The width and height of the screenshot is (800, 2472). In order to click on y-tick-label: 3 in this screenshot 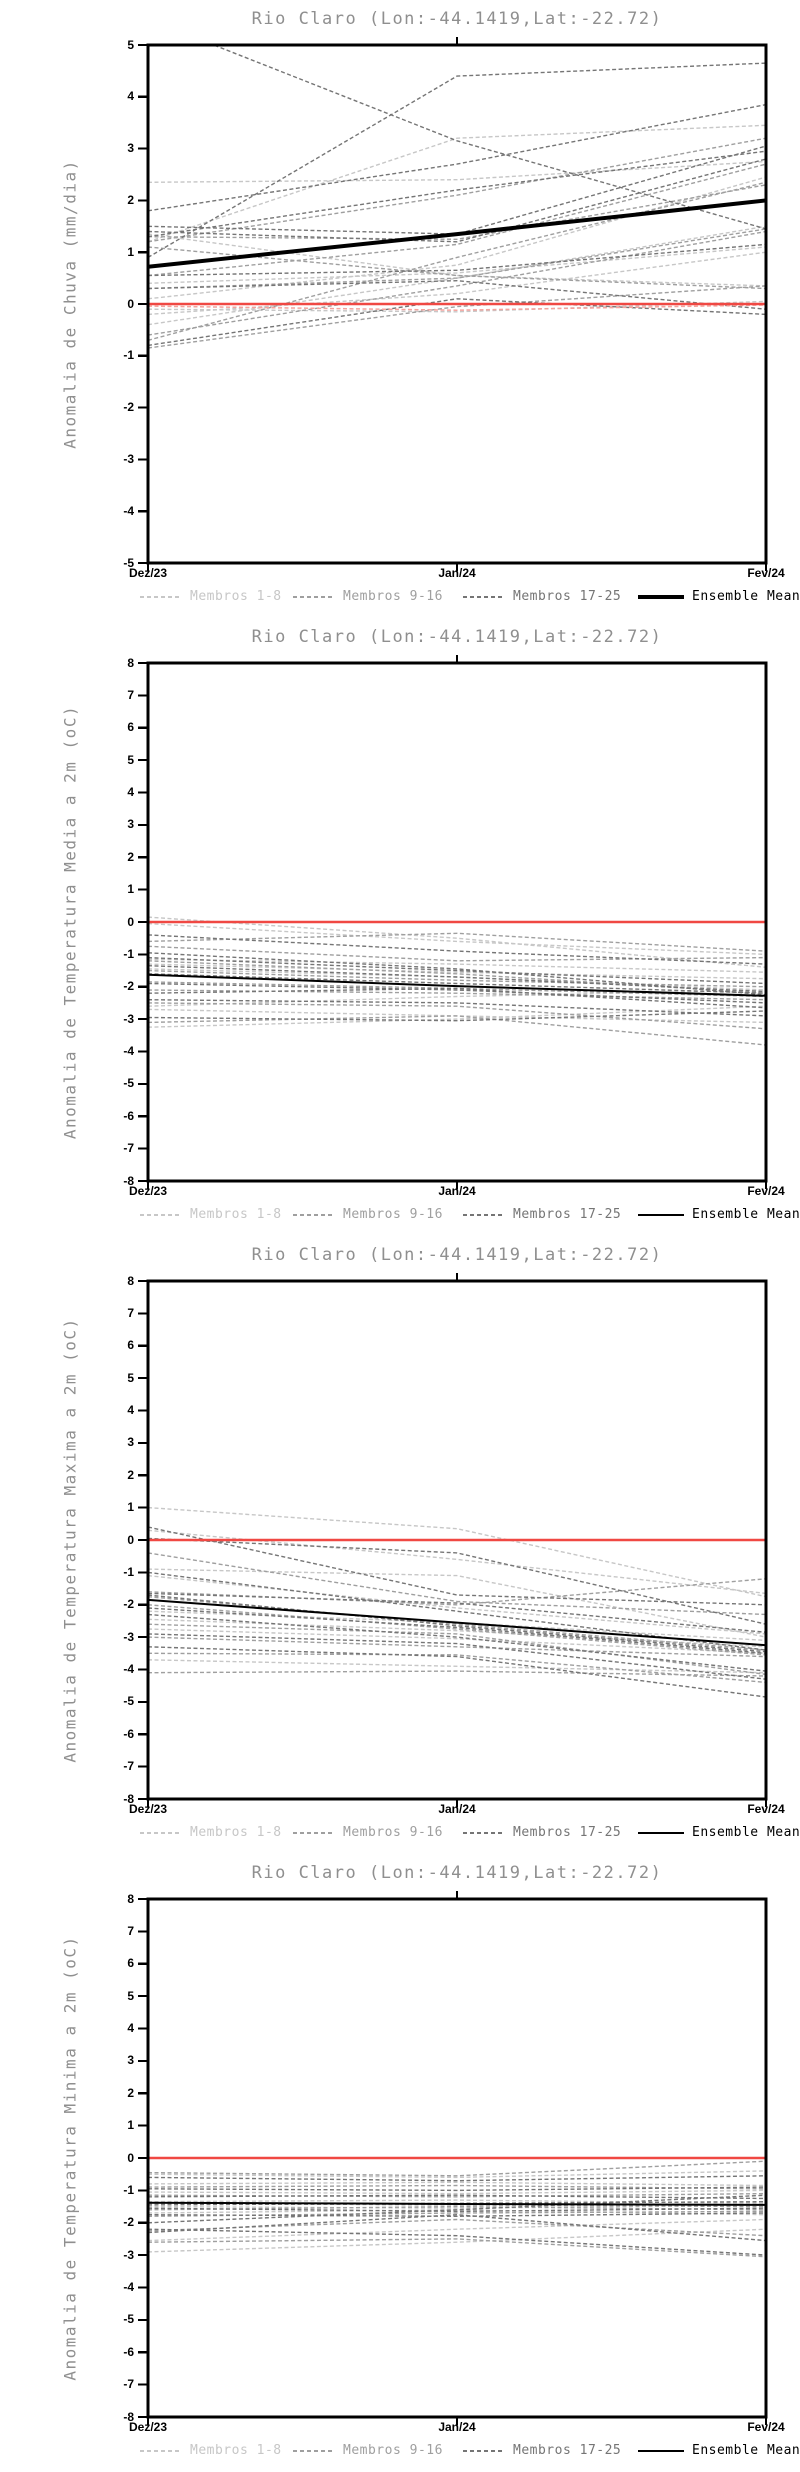, I will do `click(130, 824)`.